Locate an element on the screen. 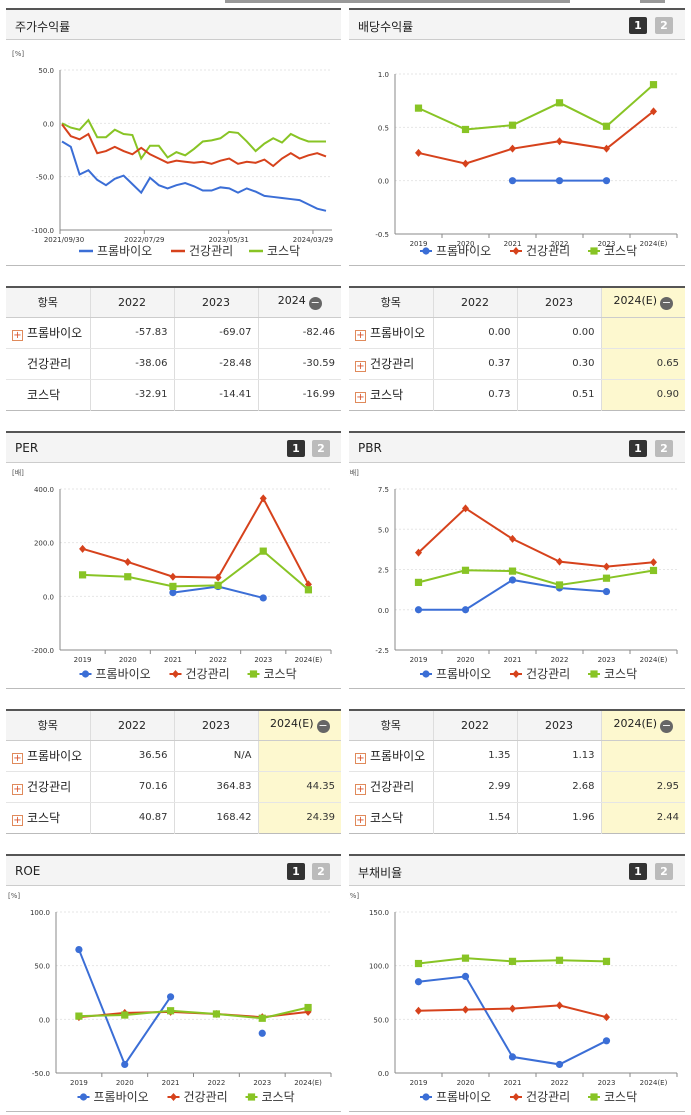  table-row: + 프롬바이오 36.56 N/A is located at coordinates (173, 756).